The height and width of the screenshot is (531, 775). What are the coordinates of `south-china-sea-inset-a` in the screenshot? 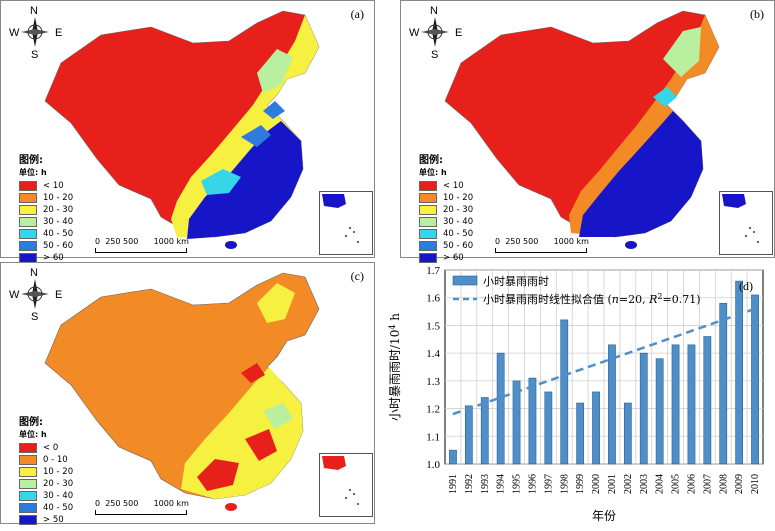 It's located at (346, 223).